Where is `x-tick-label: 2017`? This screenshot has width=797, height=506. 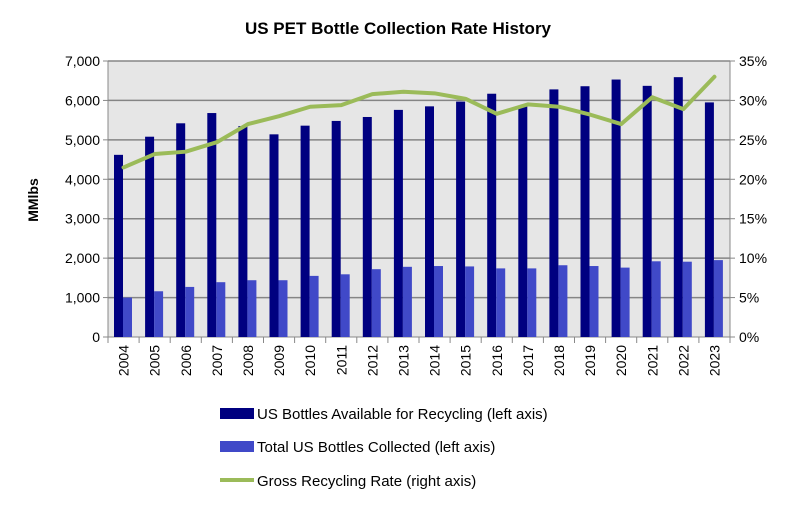
x-tick-label: 2017 is located at coordinates (528, 360).